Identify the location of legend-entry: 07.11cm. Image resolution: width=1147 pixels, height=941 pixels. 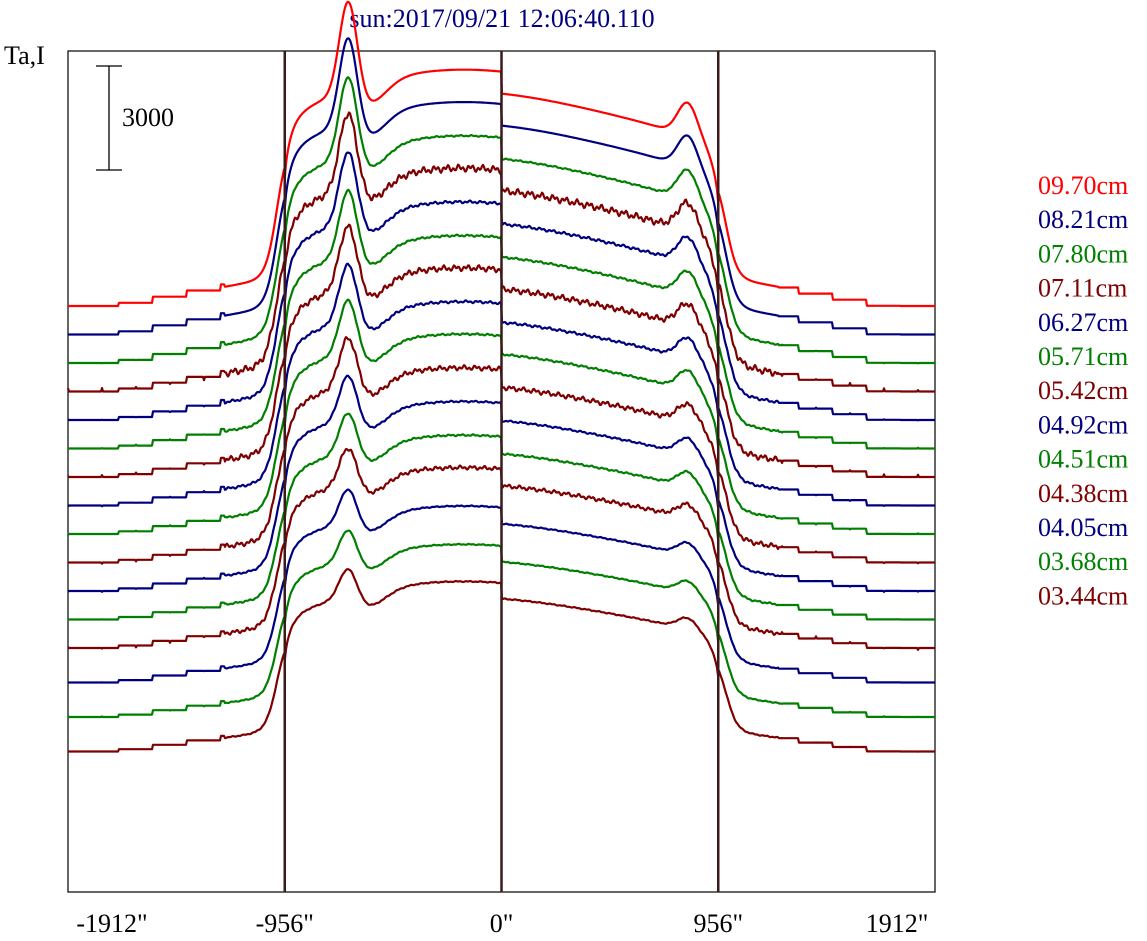
(1082, 288).